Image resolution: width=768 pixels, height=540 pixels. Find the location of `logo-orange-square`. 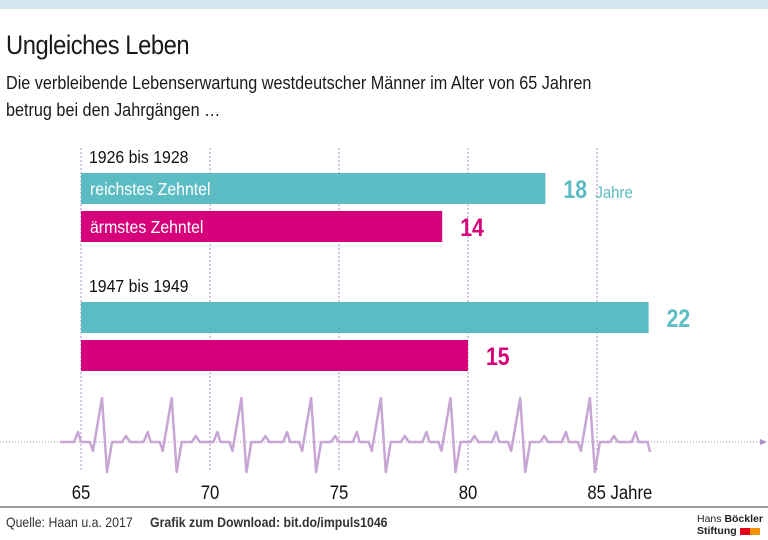

logo-orange-square is located at coordinates (754, 531).